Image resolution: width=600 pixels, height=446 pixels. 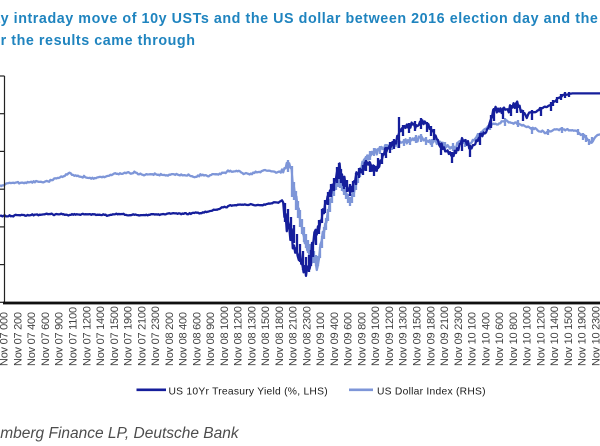 What do you see at coordinates (19, 339) in the screenshot?
I see `svg-text: Nov 07 200` at bounding box center [19, 339].